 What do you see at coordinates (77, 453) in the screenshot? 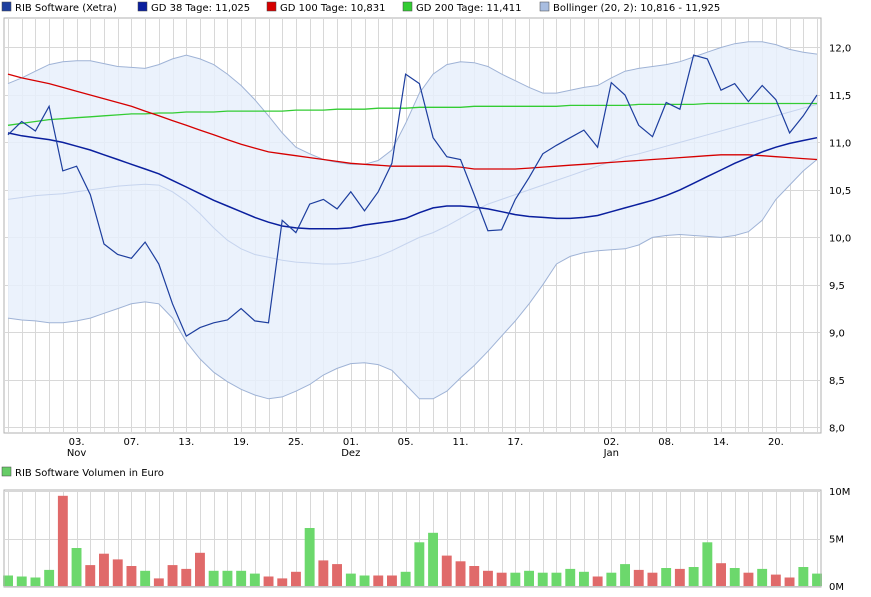
I see `price-x-tick-month: Nov` at bounding box center [77, 453].